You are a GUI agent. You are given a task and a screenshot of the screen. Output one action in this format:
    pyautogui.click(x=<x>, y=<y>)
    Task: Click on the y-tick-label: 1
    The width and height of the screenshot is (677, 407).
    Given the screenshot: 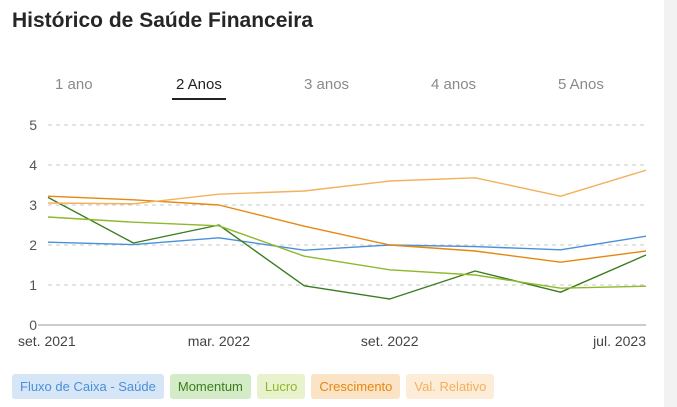 What is the action you would take?
    pyautogui.click(x=33, y=285)
    